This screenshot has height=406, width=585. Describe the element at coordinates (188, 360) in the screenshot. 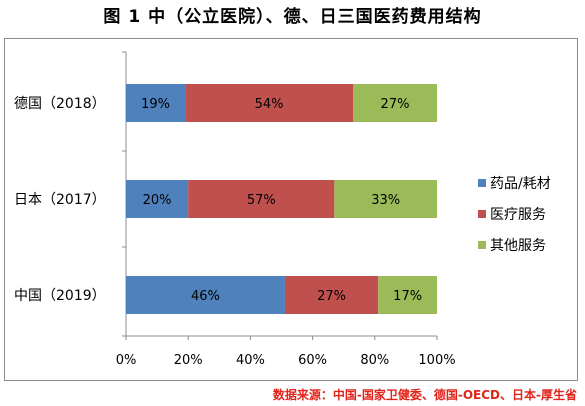

I see `x-tick-label: 20%` at that location.